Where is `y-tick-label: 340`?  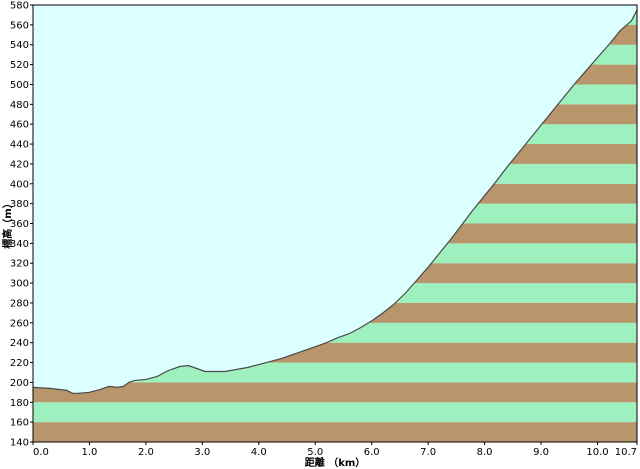
y-tick-label: 340 is located at coordinates (19, 244).